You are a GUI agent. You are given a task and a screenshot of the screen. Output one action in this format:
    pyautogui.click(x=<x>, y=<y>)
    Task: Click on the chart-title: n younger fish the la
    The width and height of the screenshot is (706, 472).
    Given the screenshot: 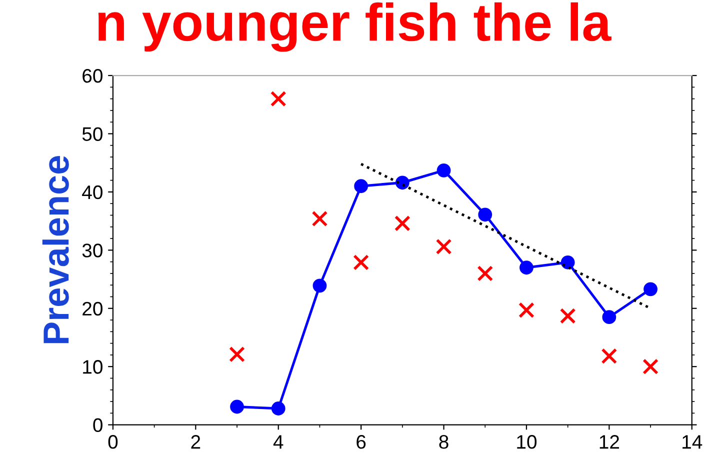 What is the action you would take?
    pyautogui.click(x=355, y=27)
    